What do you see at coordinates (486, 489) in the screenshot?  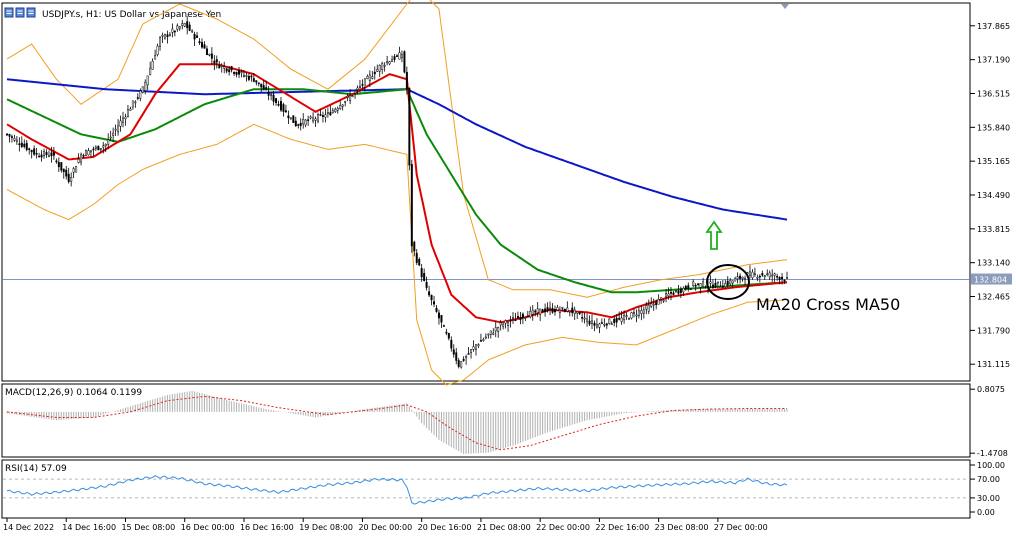 I see `rsi-panel` at bounding box center [486, 489].